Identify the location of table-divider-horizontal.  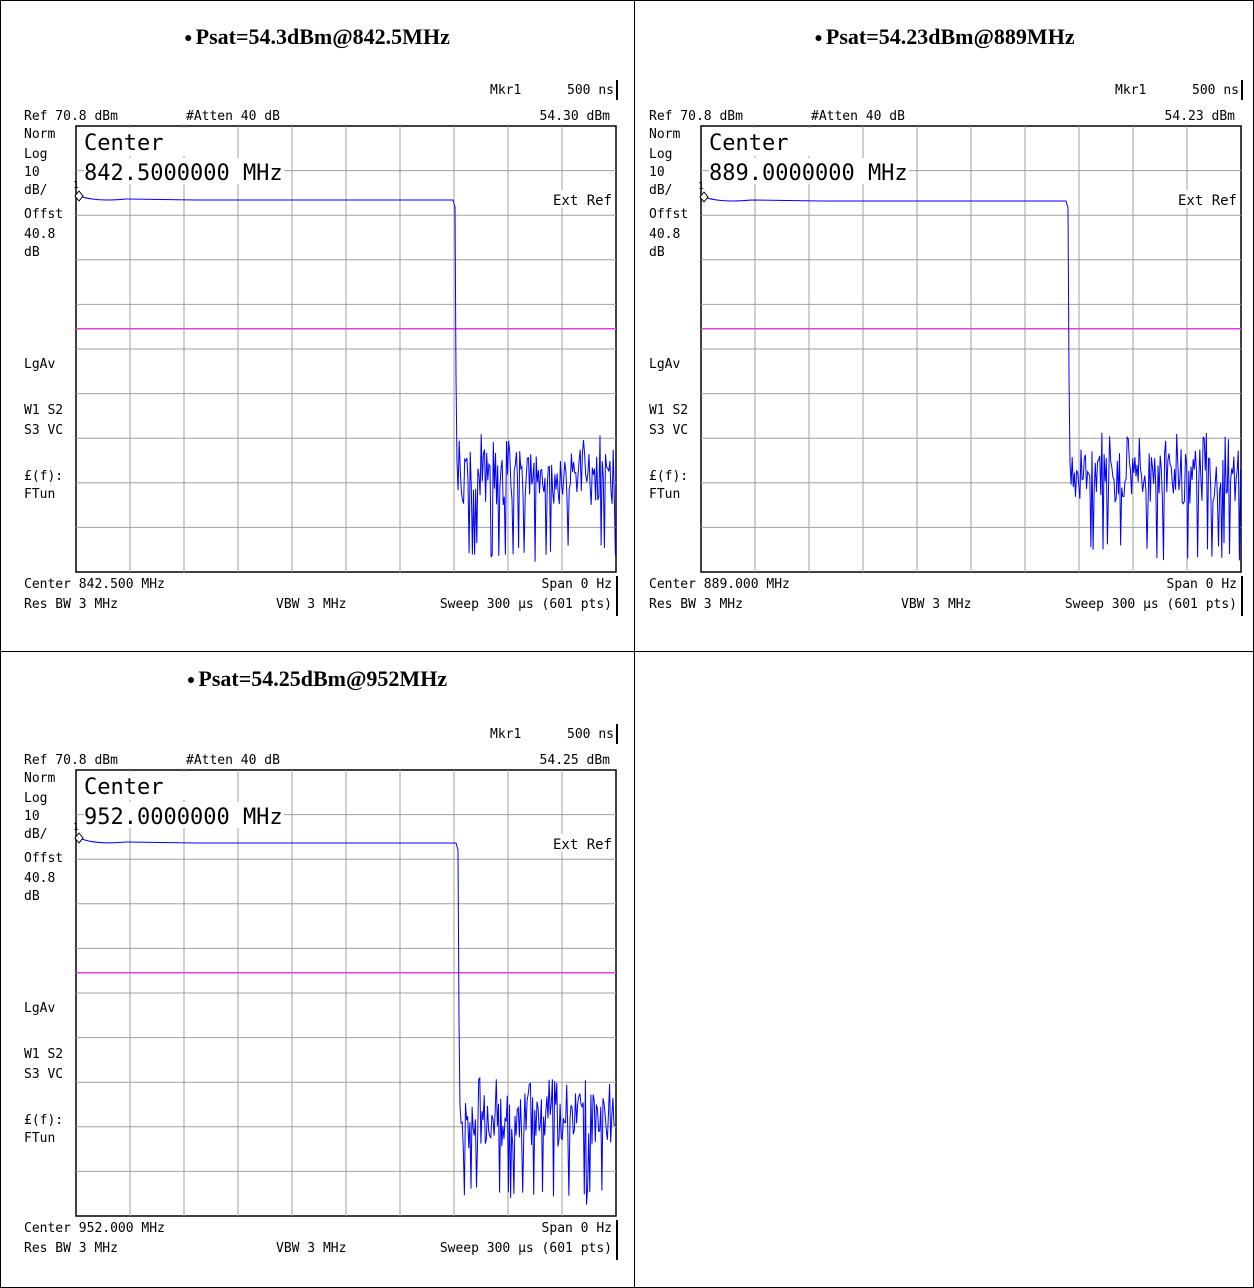
(627, 651).